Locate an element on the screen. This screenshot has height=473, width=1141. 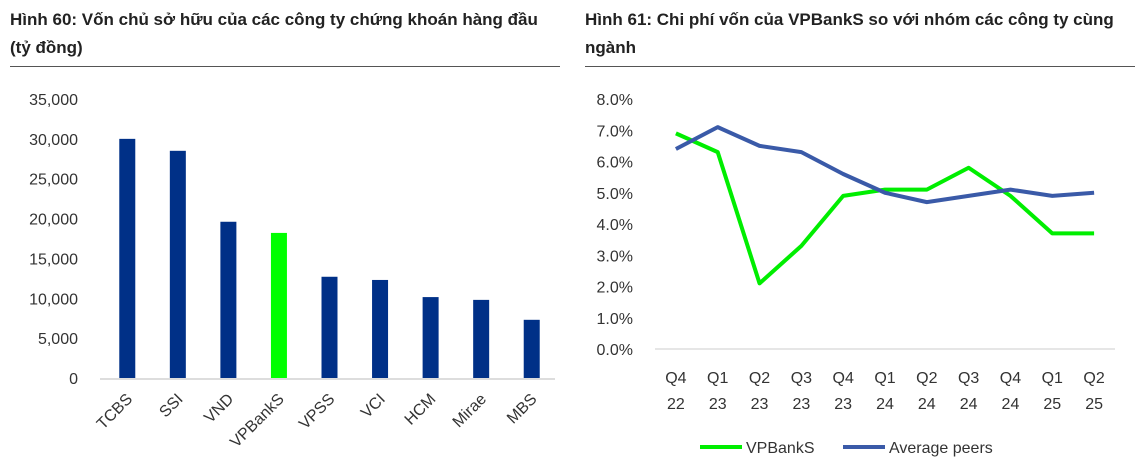
bar-ssi is located at coordinates (177, 264).